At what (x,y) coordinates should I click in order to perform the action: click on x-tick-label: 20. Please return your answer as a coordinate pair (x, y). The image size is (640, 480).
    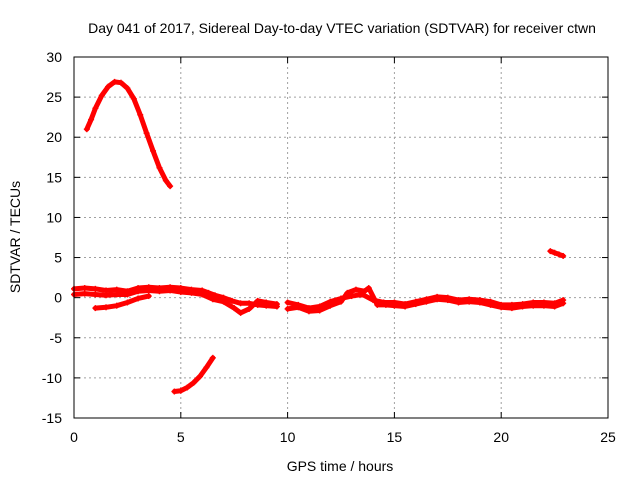
    Looking at the image, I should click on (501, 437).